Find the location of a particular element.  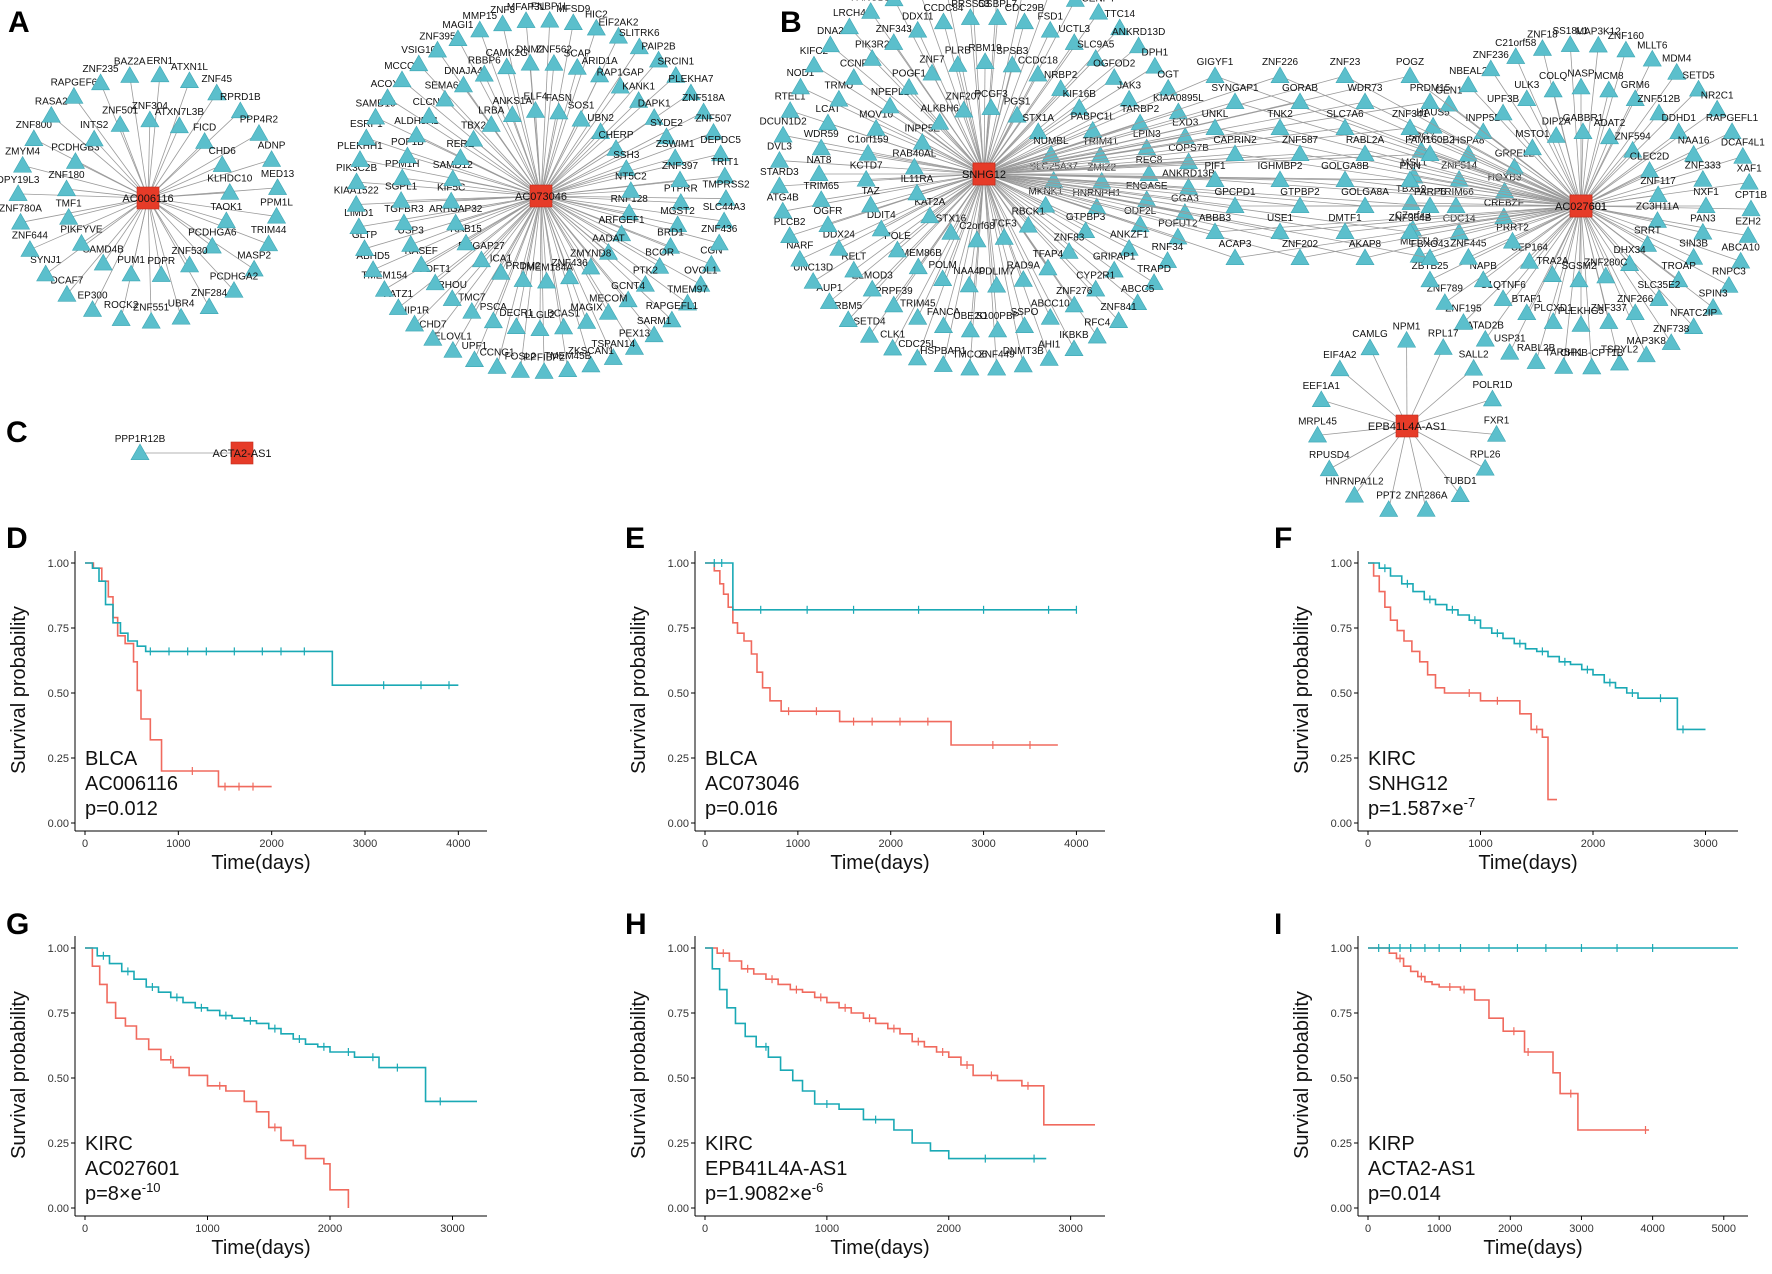

gene-label: ZNF436 is located at coordinates (570, 263).